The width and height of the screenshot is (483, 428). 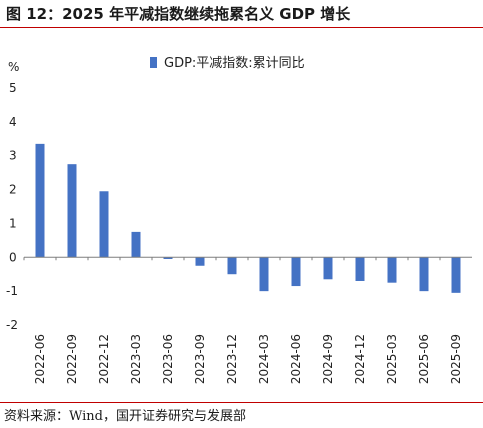 I want to click on x-tick-label: 2022-12, so click(x=104, y=359).